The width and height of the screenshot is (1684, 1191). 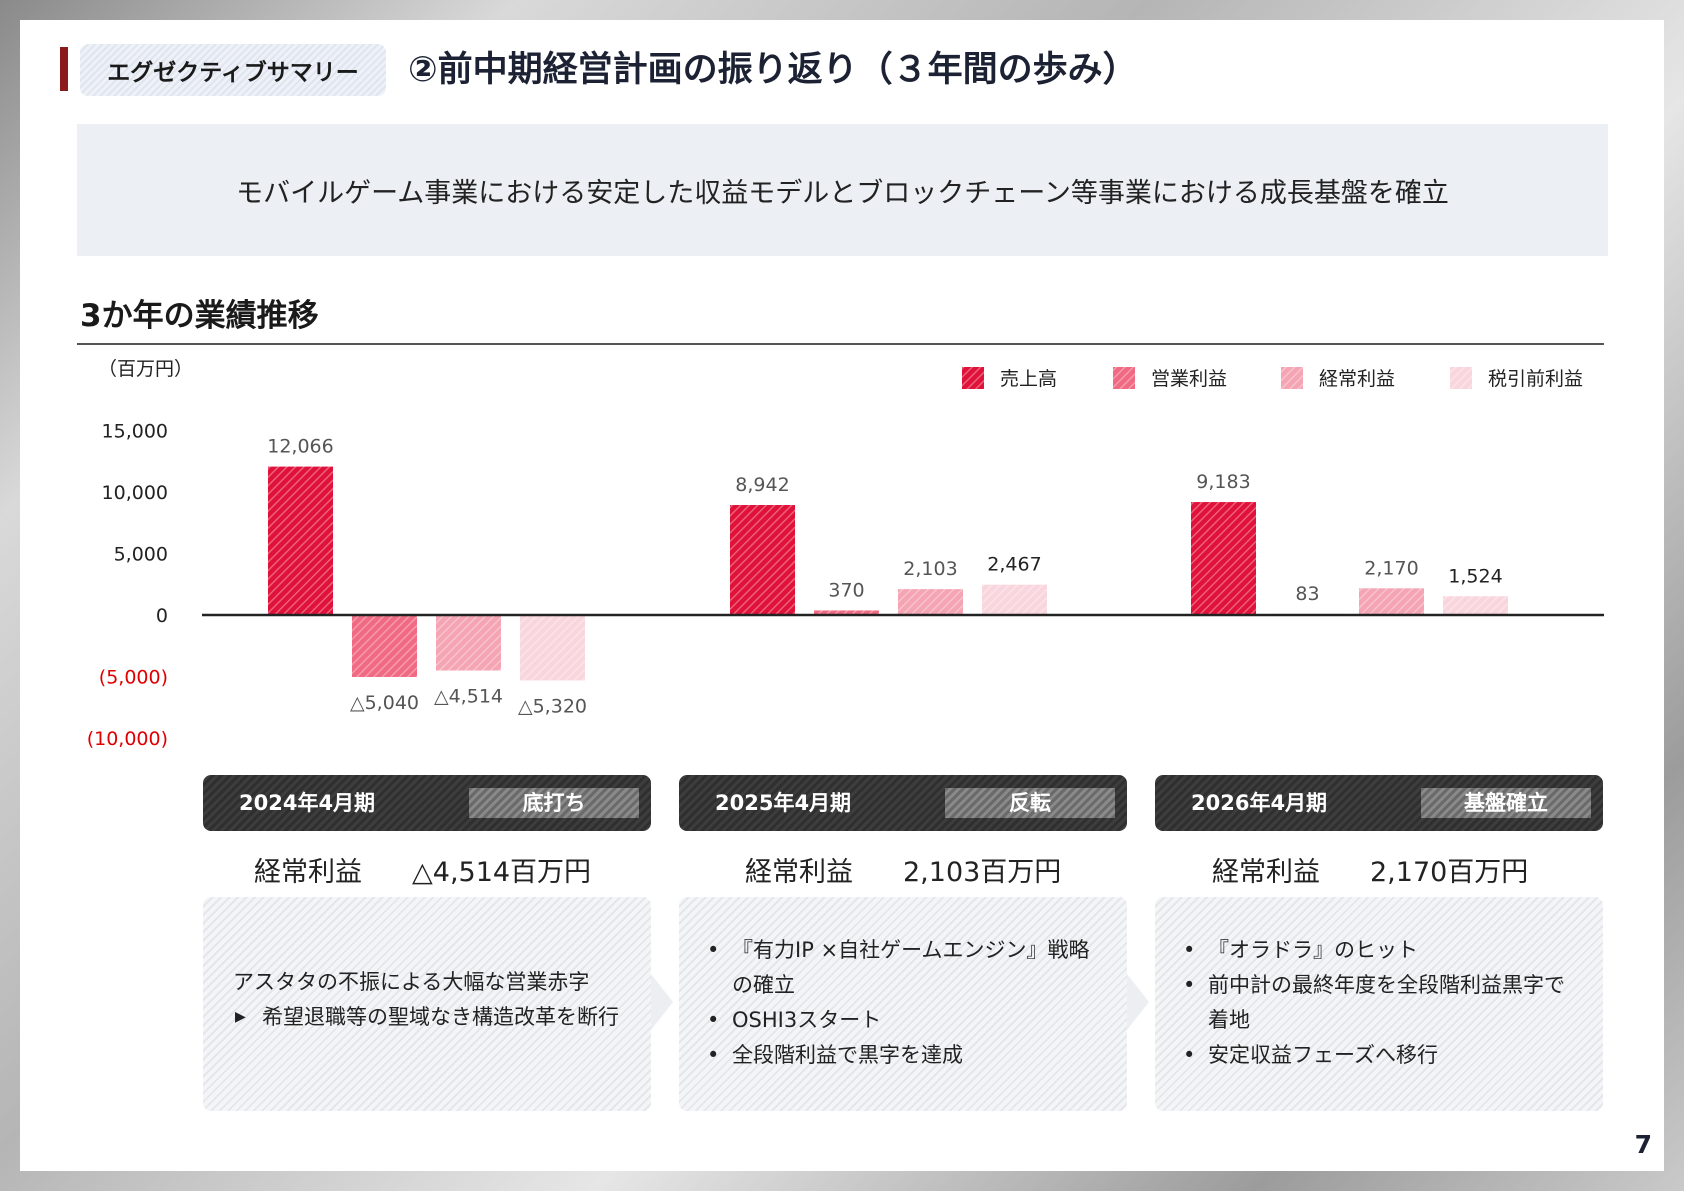 What do you see at coordinates (411, 982) in the screenshot?
I see `note-lead: アスタタの不振による大幅な営業赤字` at bounding box center [411, 982].